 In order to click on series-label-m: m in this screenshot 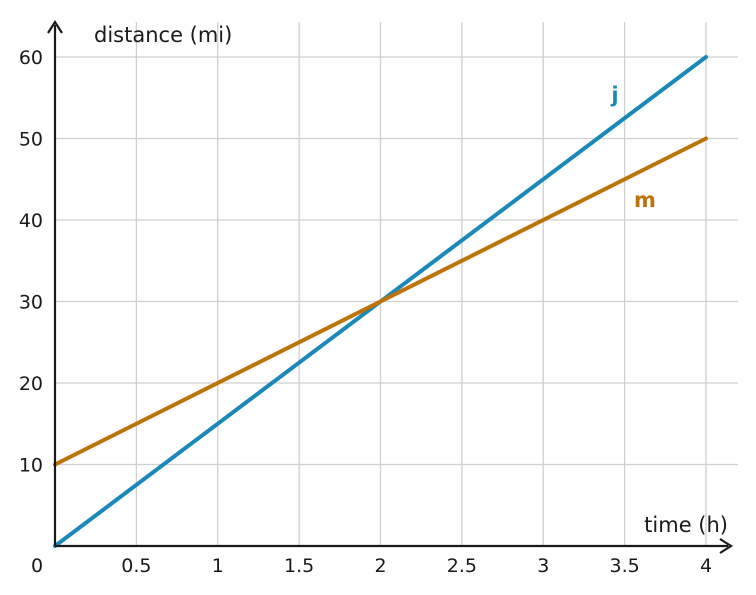, I will do `click(645, 200)`.